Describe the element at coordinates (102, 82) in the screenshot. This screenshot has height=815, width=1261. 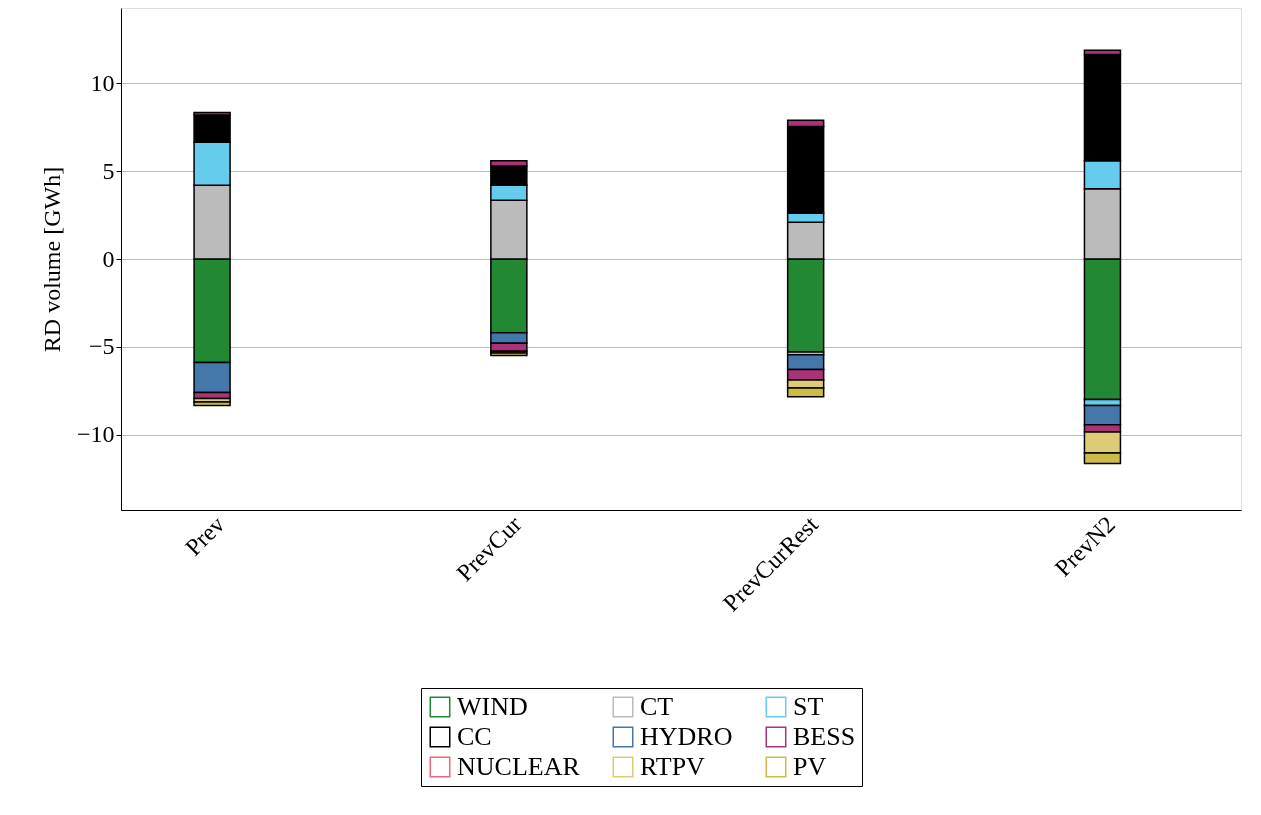
I see `y-tick-label: 10` at that location.